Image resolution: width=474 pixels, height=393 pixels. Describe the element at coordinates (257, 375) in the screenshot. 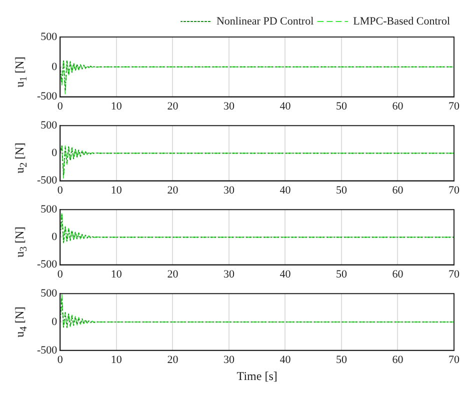

I see `x-axis-title: Time [s]` at that location.